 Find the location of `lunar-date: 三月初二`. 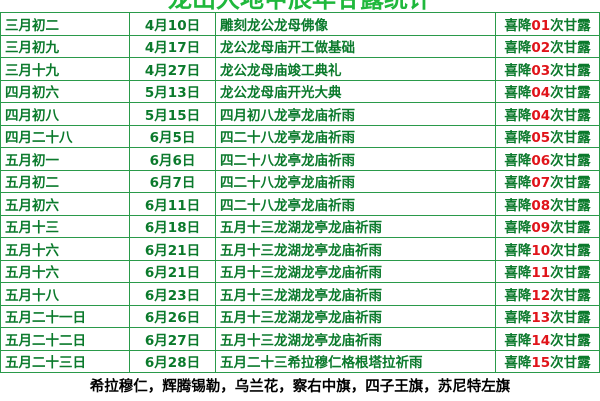

lunar-date: 三月初二 is located at coordinates (65, 24).